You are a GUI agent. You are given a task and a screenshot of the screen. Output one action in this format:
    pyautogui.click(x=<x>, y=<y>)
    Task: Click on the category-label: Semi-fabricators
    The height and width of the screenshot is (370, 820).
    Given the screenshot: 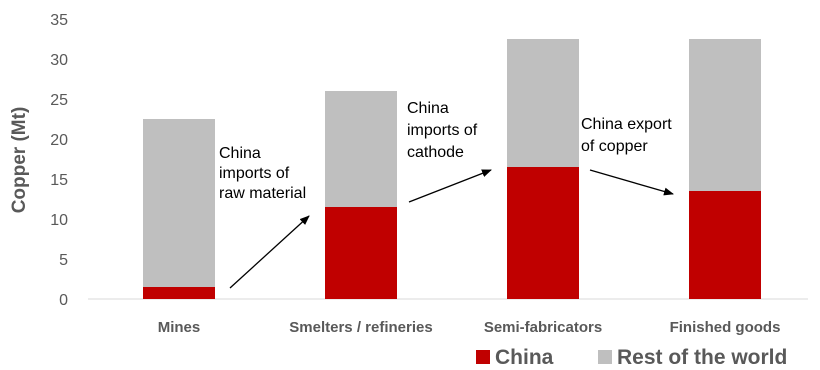 What is the action you would take?
    pyautogui.click(x=543, y=327)
    